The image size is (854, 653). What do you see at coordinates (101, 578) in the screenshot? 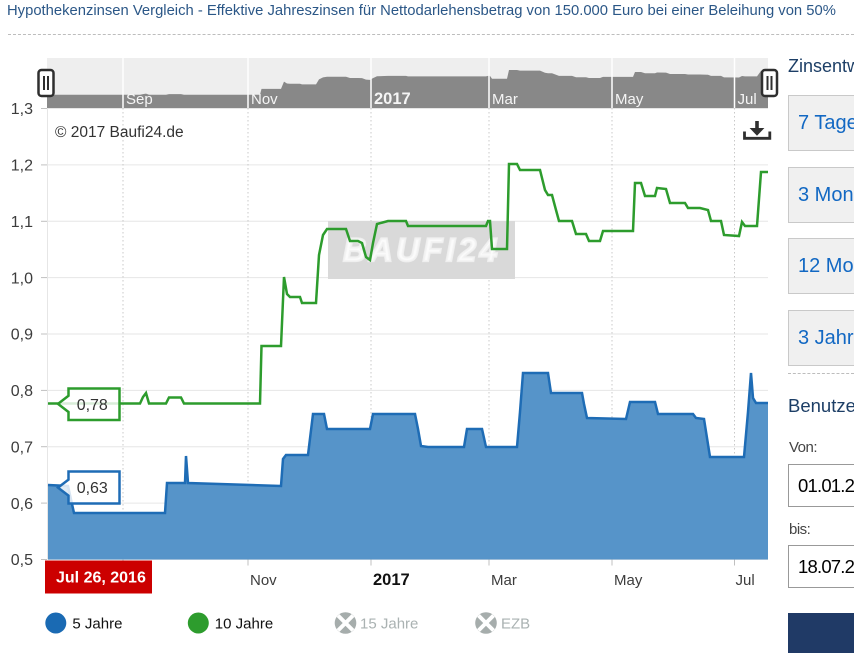
I see `svg-text: Jul 26, 2016` at bounding box center [101, 578].